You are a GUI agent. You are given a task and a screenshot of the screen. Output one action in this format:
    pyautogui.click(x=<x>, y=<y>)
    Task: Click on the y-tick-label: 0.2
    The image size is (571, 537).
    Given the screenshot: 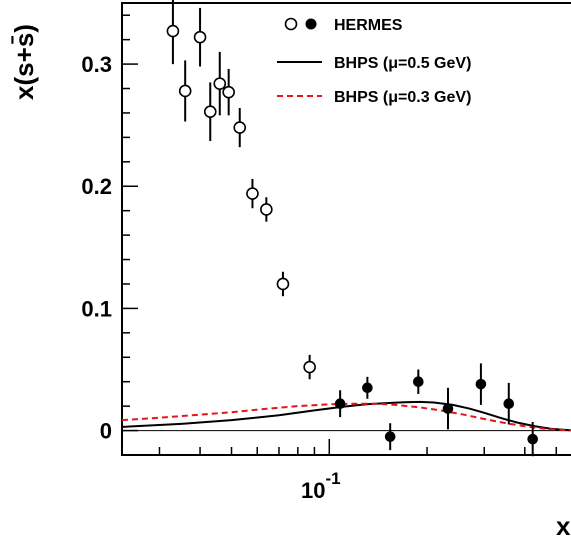 What is the action you would take?
    pyautogui.click(x=96, y=186)
    